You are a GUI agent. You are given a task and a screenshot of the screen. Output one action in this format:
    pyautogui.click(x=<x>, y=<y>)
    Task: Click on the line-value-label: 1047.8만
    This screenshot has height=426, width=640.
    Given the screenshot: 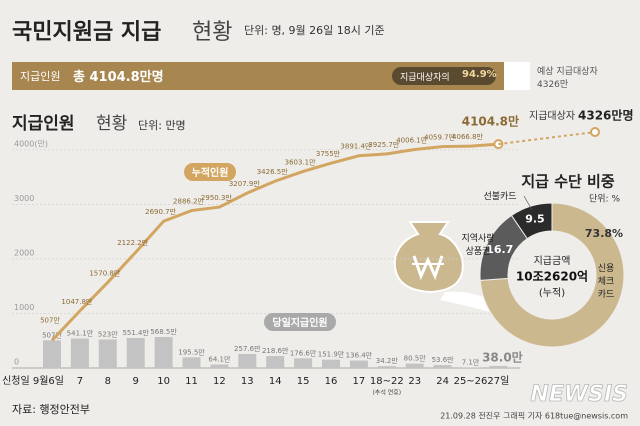 What is the action you would take?
    pyautogui.click(x=76, y=301)
    